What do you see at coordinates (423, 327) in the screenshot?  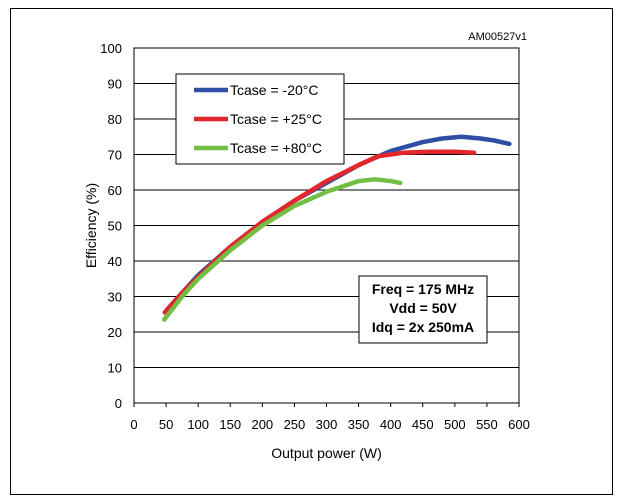 I see `condition-text-3: Idq = 2x 250mA` at bounding box center [423, 327].